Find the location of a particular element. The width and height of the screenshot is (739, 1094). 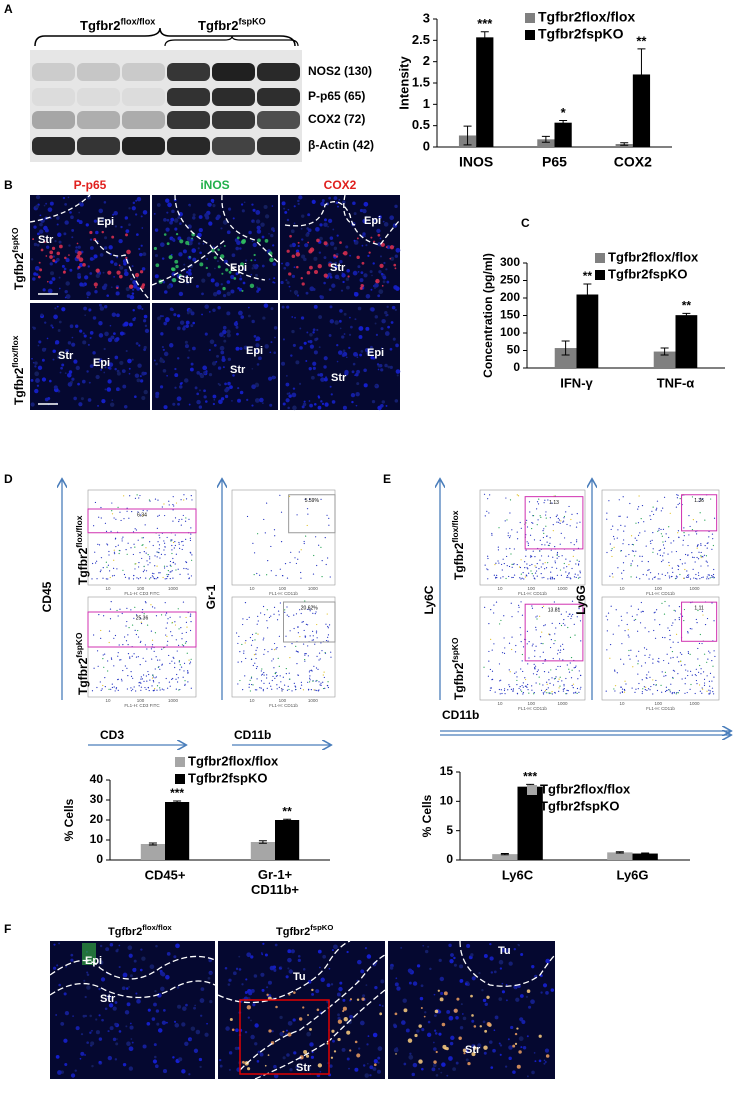

legend-swatch is located at coordinates (530, 35).